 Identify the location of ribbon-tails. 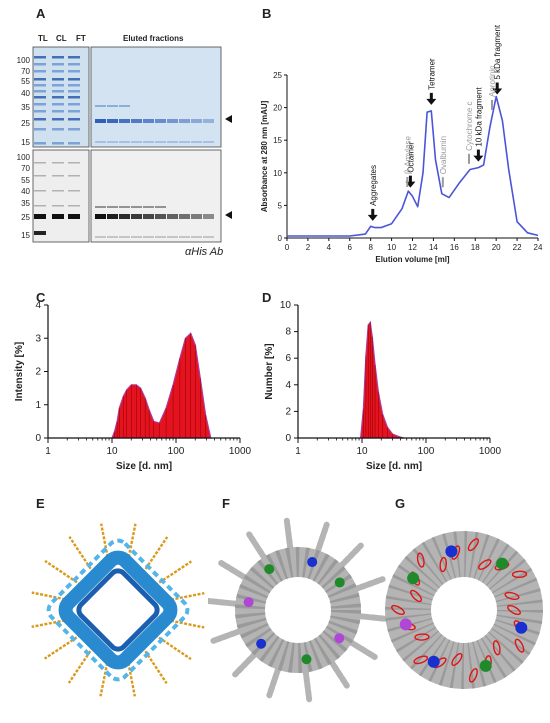
(118, 610).